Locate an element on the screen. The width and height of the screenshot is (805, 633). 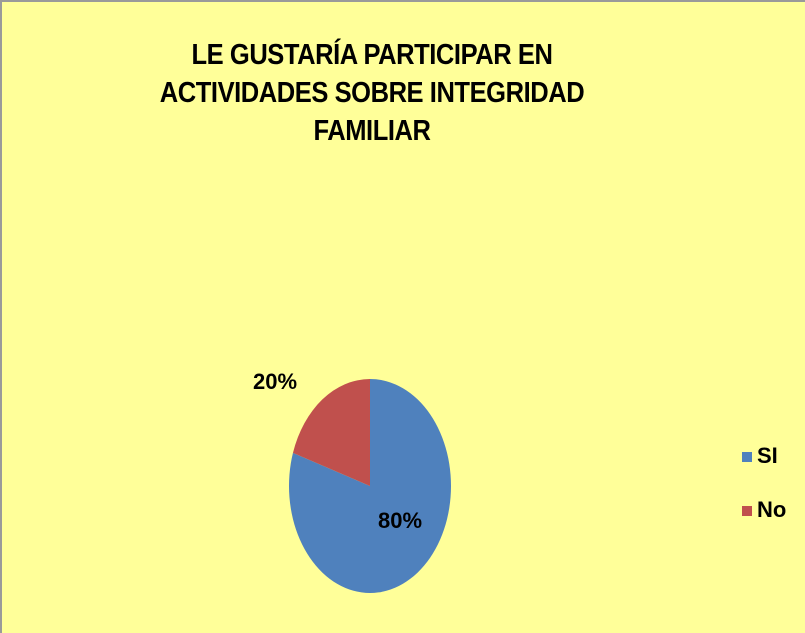
data-label: 20% is located at coordinates (275, 381).